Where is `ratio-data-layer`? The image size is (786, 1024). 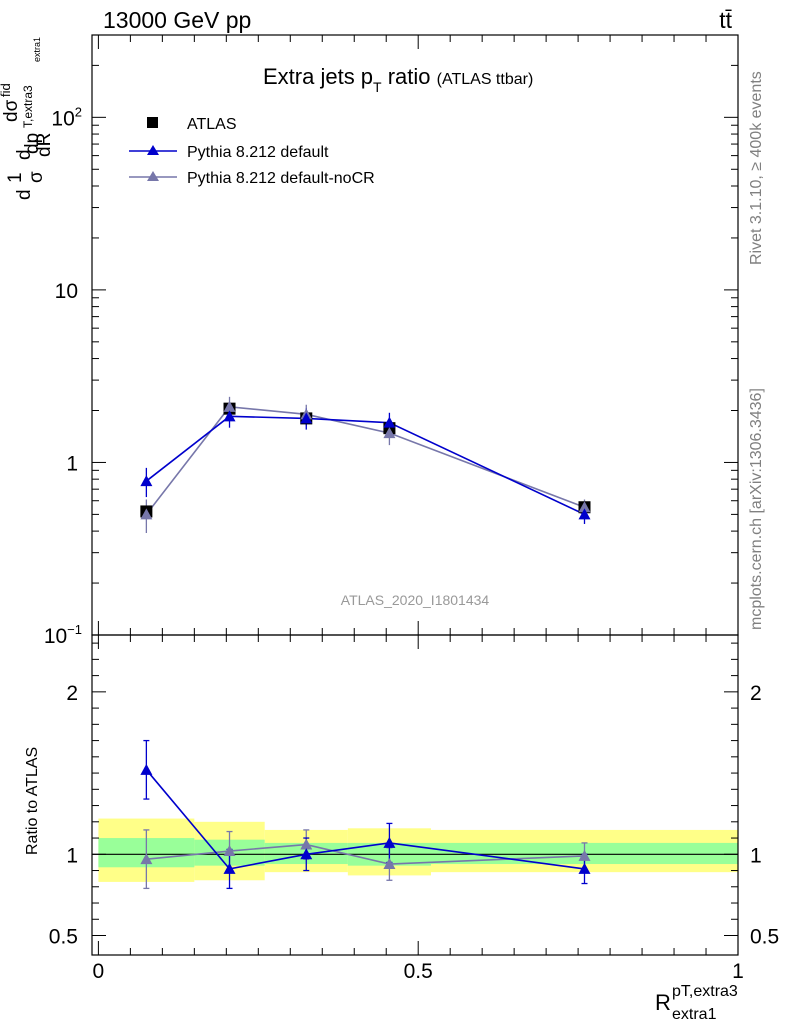
ratio-data-layer is located at coordinates (365, 814).